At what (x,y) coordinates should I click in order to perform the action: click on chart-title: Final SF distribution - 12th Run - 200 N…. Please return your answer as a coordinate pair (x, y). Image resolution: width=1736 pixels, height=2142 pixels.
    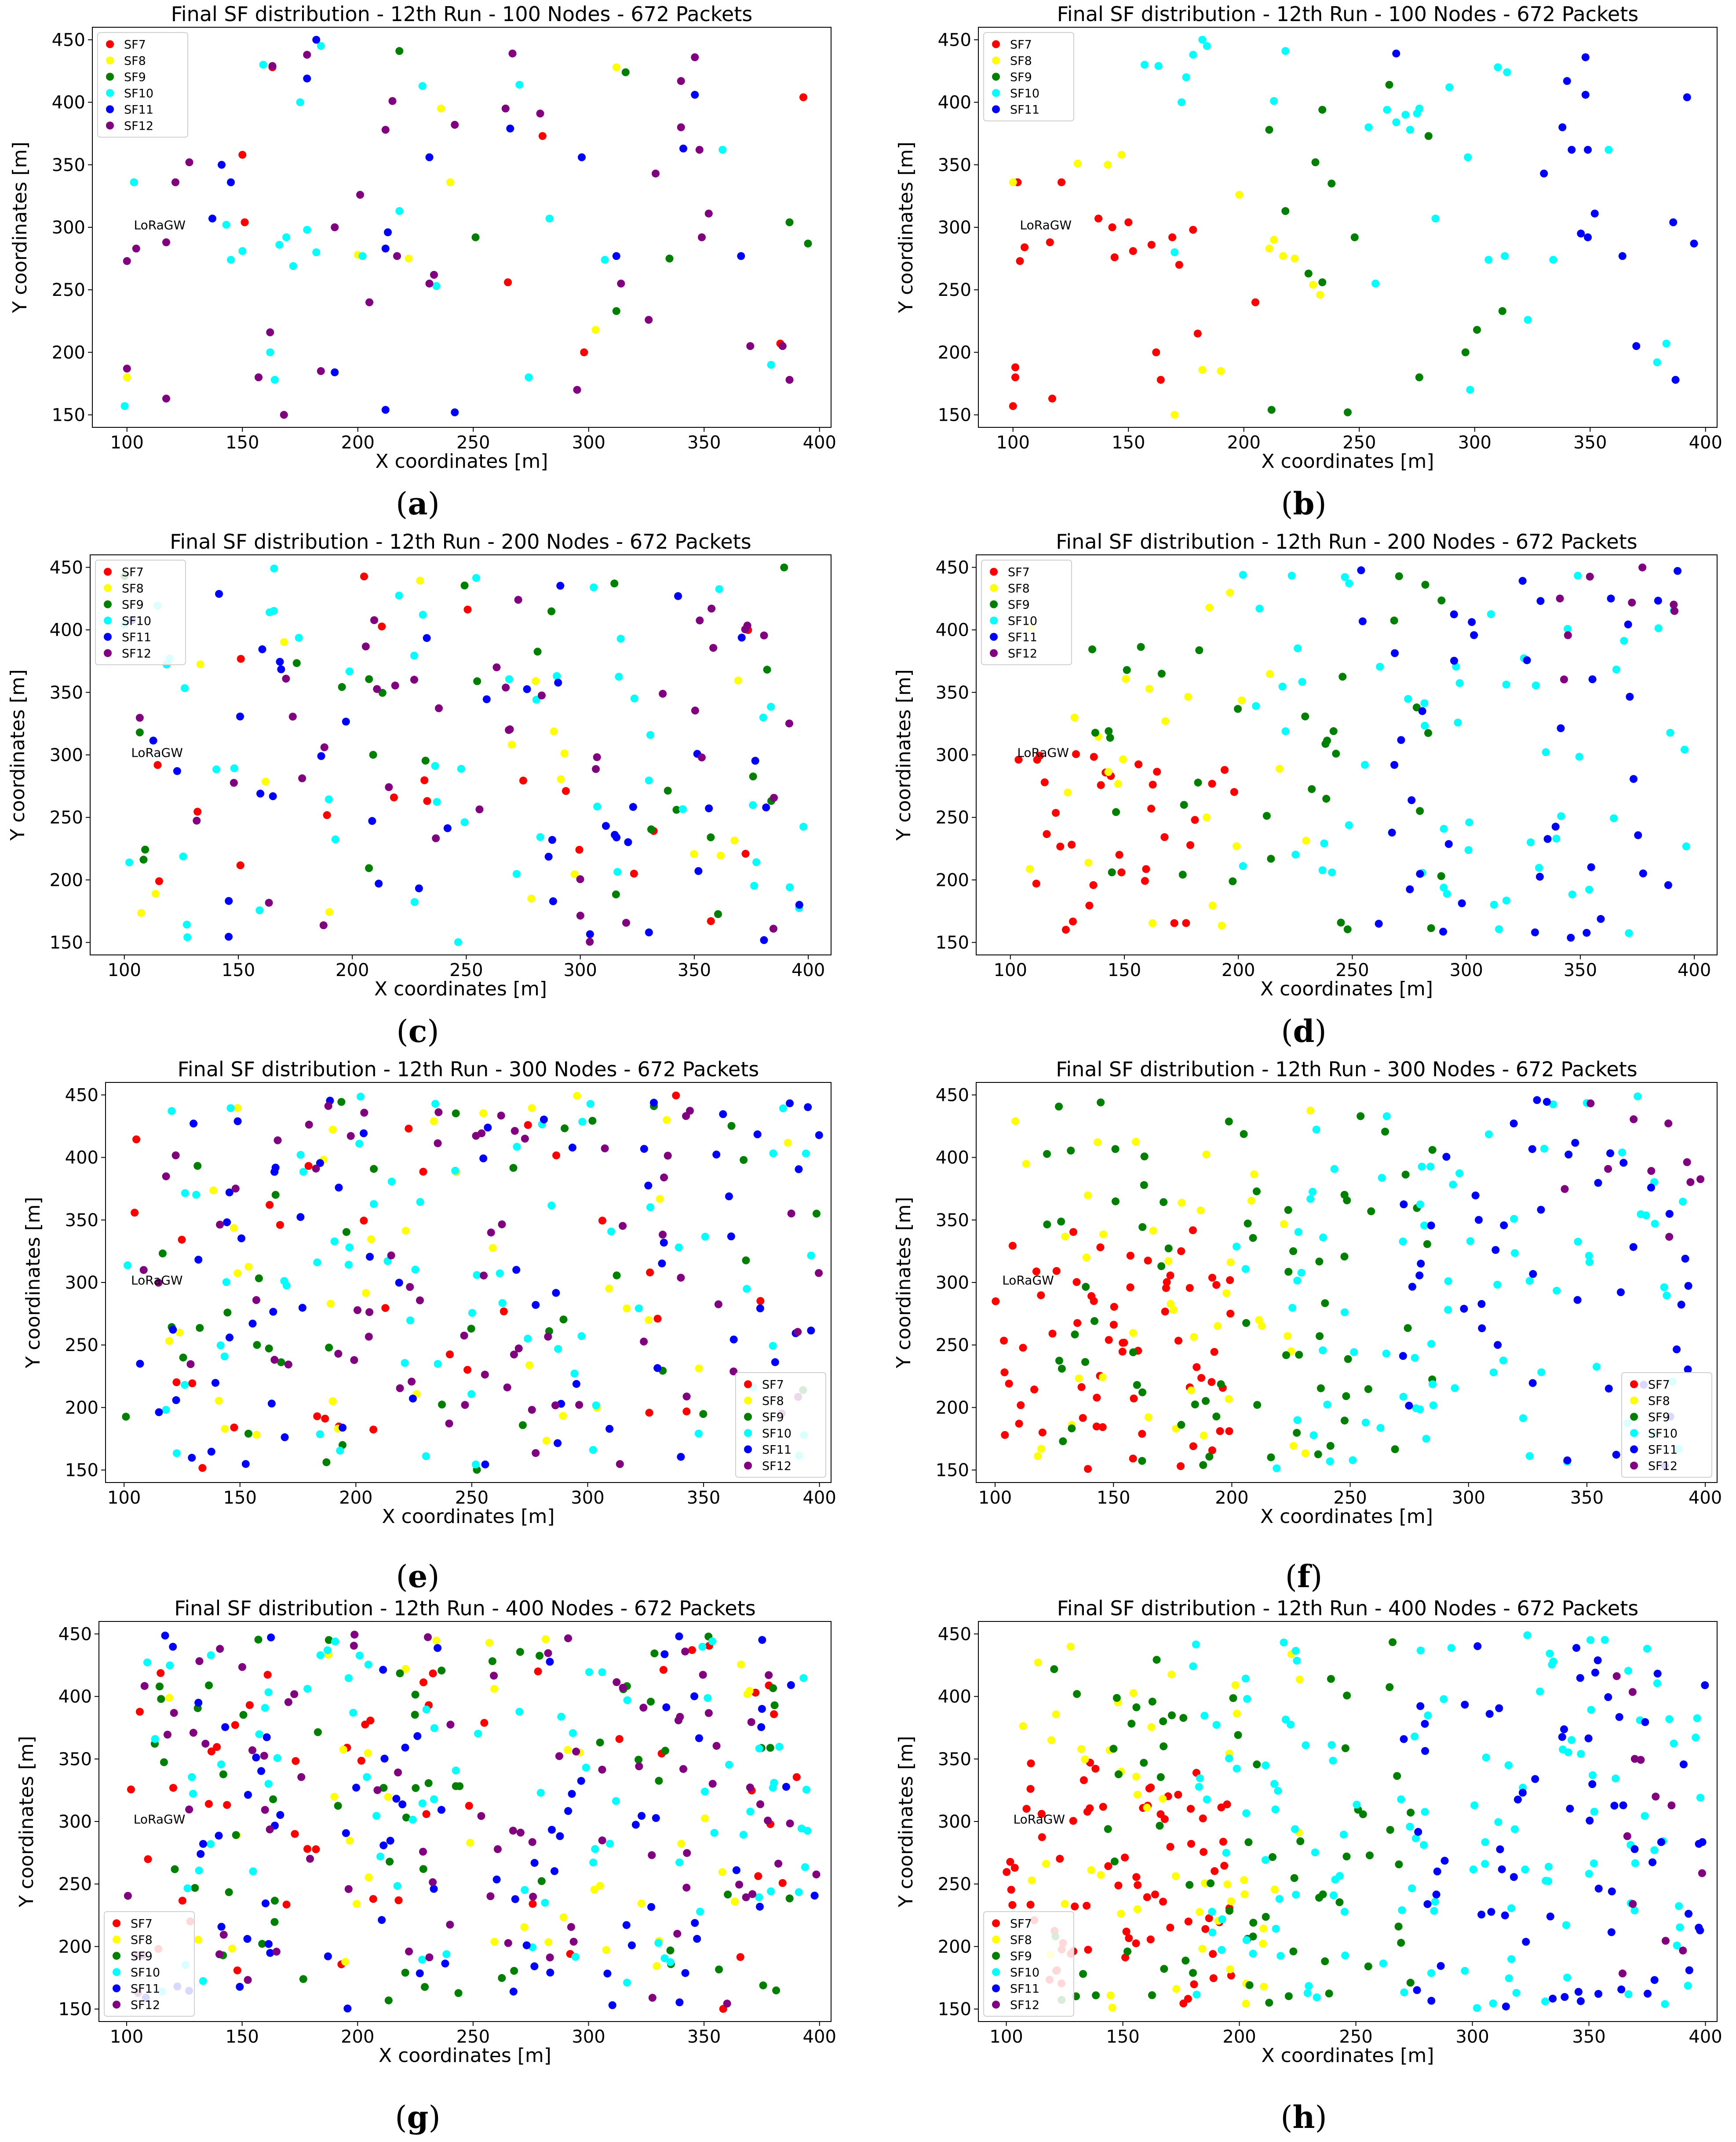
    Looking at the image, I should click on (460, 542).